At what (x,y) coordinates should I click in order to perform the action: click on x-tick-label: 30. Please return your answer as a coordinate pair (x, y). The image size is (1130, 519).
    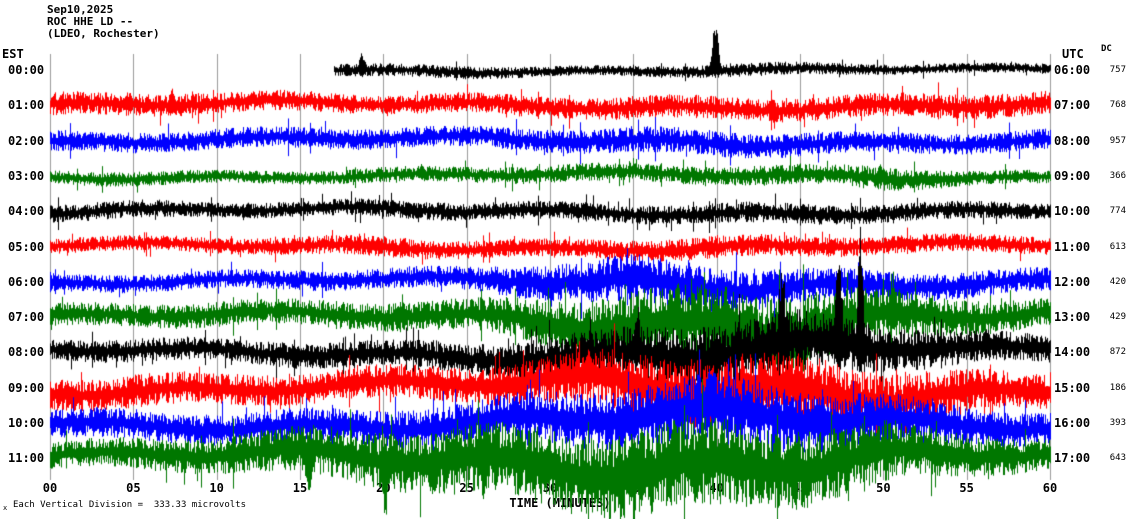
    Looking at the image, I should click on (550, 488).